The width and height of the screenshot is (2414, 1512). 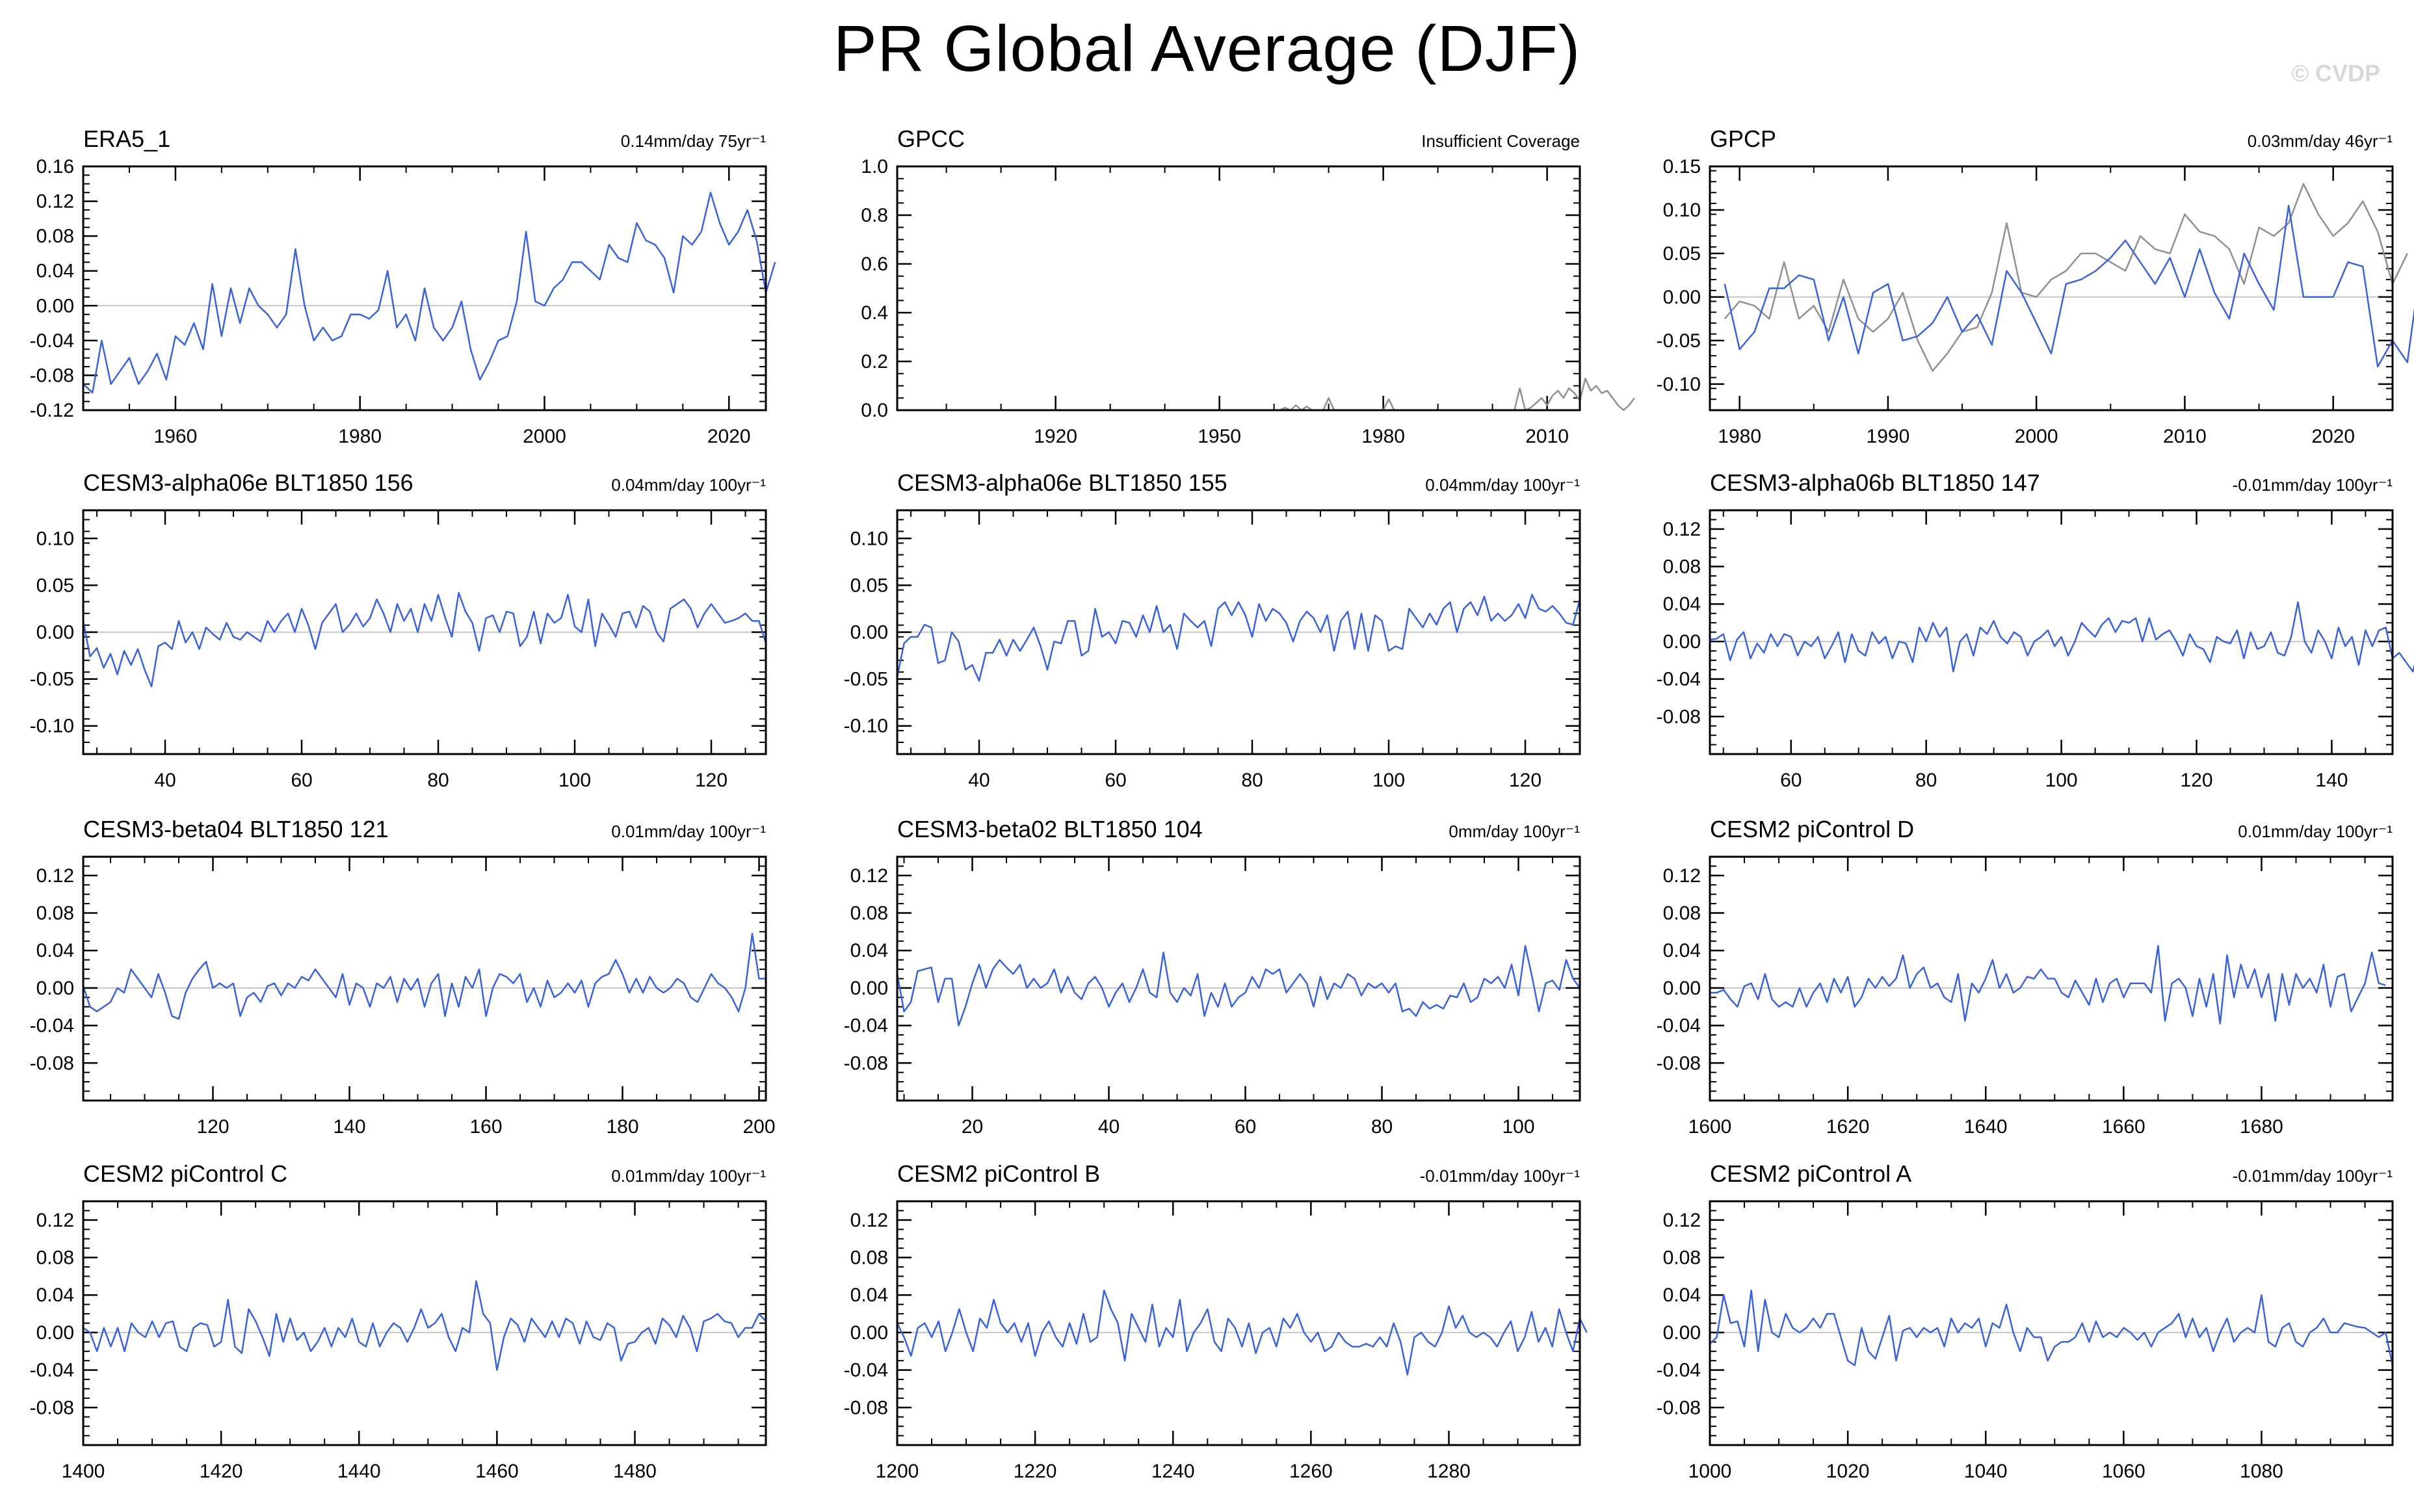 What do you see at coordinates (359, 1471) in the screenshot?
I see `x-tick-label: 1440` at bounding box center [359, 1471].